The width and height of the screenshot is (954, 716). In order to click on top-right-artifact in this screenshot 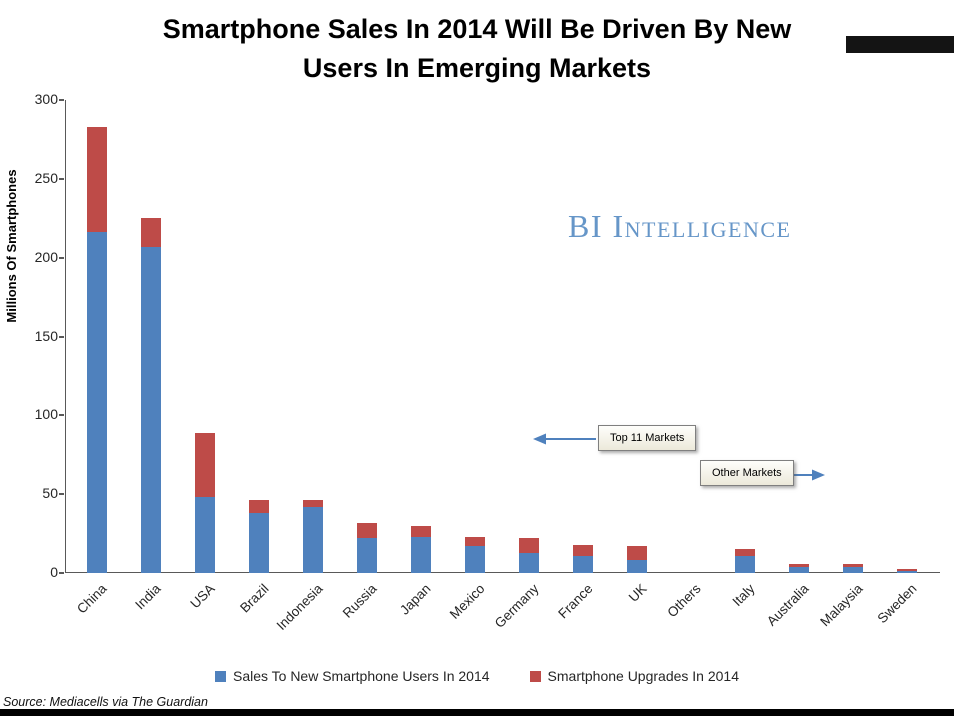, I will do `click(900, 44)`.